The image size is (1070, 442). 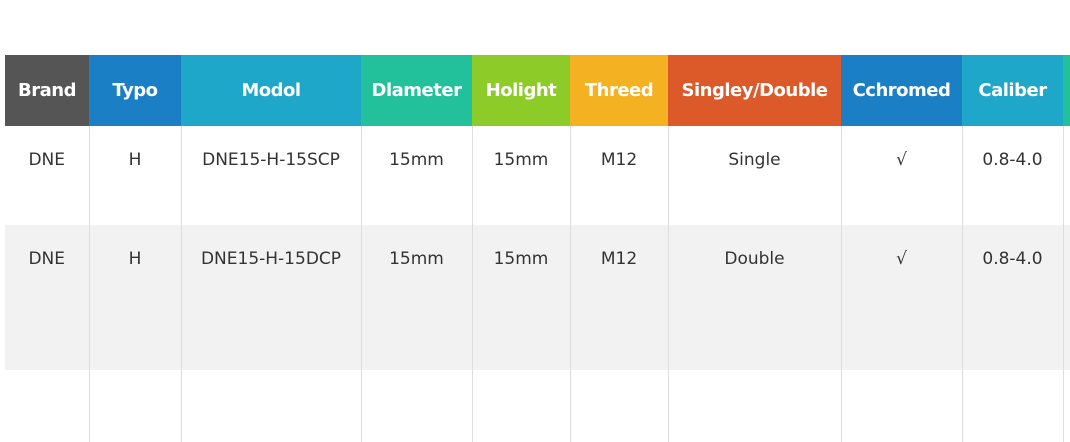 I want to click on column-header: Caliber, so click(x=1012, y=90).